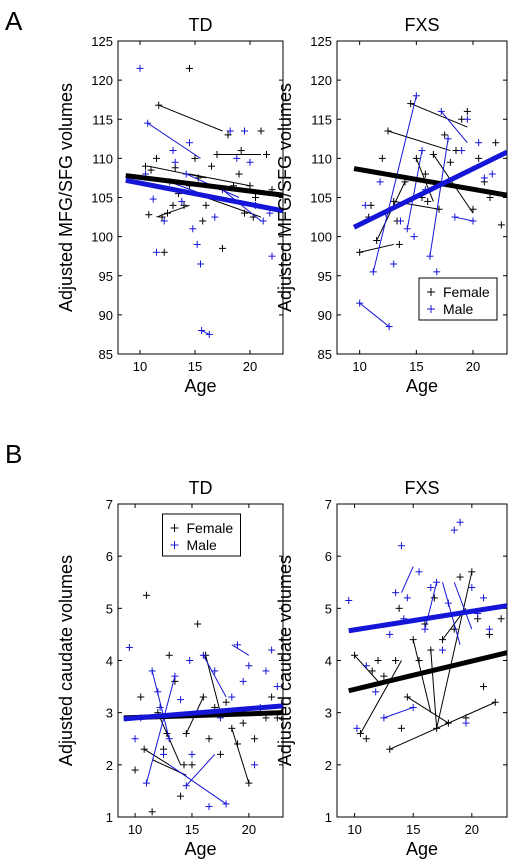  I want to click on y-tick-label: 4, so click(109, 661).